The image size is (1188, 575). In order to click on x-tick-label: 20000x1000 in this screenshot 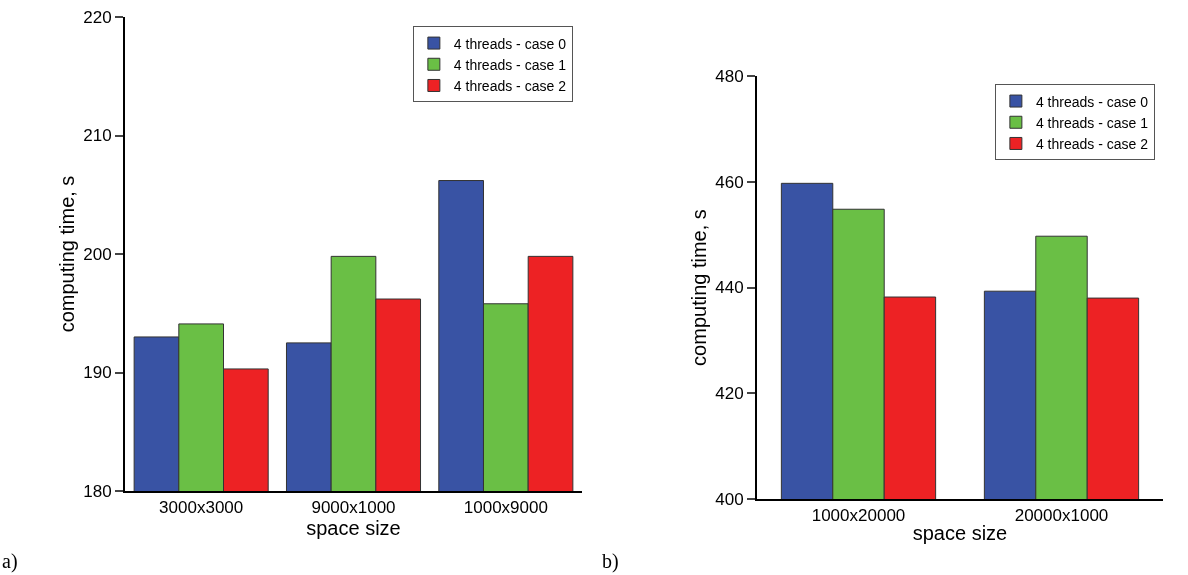, I will do `click(1061, 516)`.